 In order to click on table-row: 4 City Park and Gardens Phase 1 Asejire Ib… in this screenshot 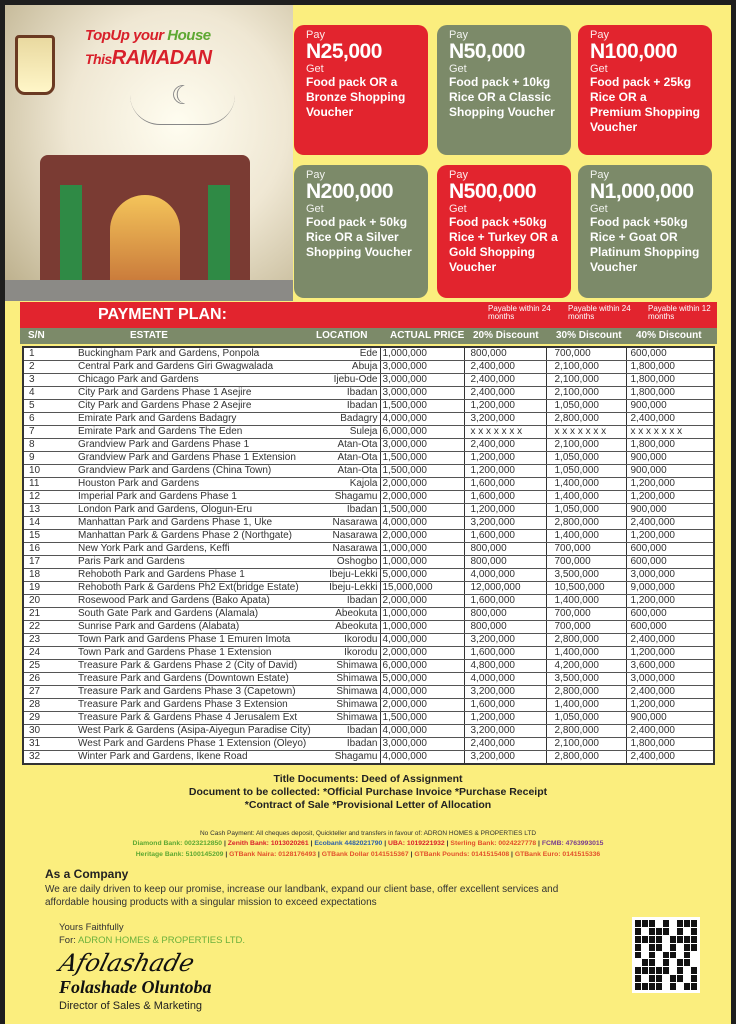, I will do `click(369, 393)`.